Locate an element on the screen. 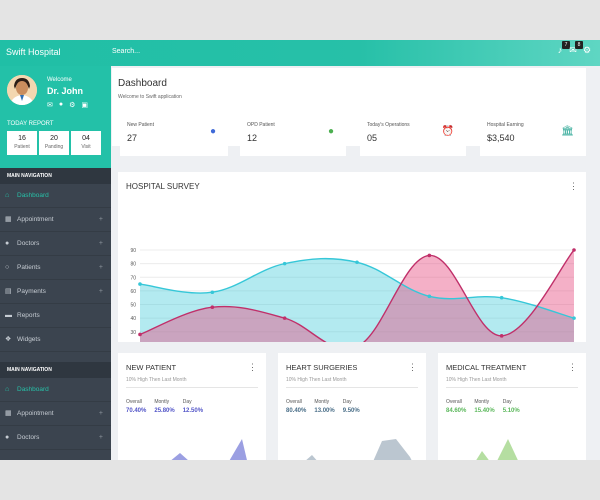 This screenshot has height=500, width=600. sidebar-item-label: Reports is located at coordinates (28, 315).